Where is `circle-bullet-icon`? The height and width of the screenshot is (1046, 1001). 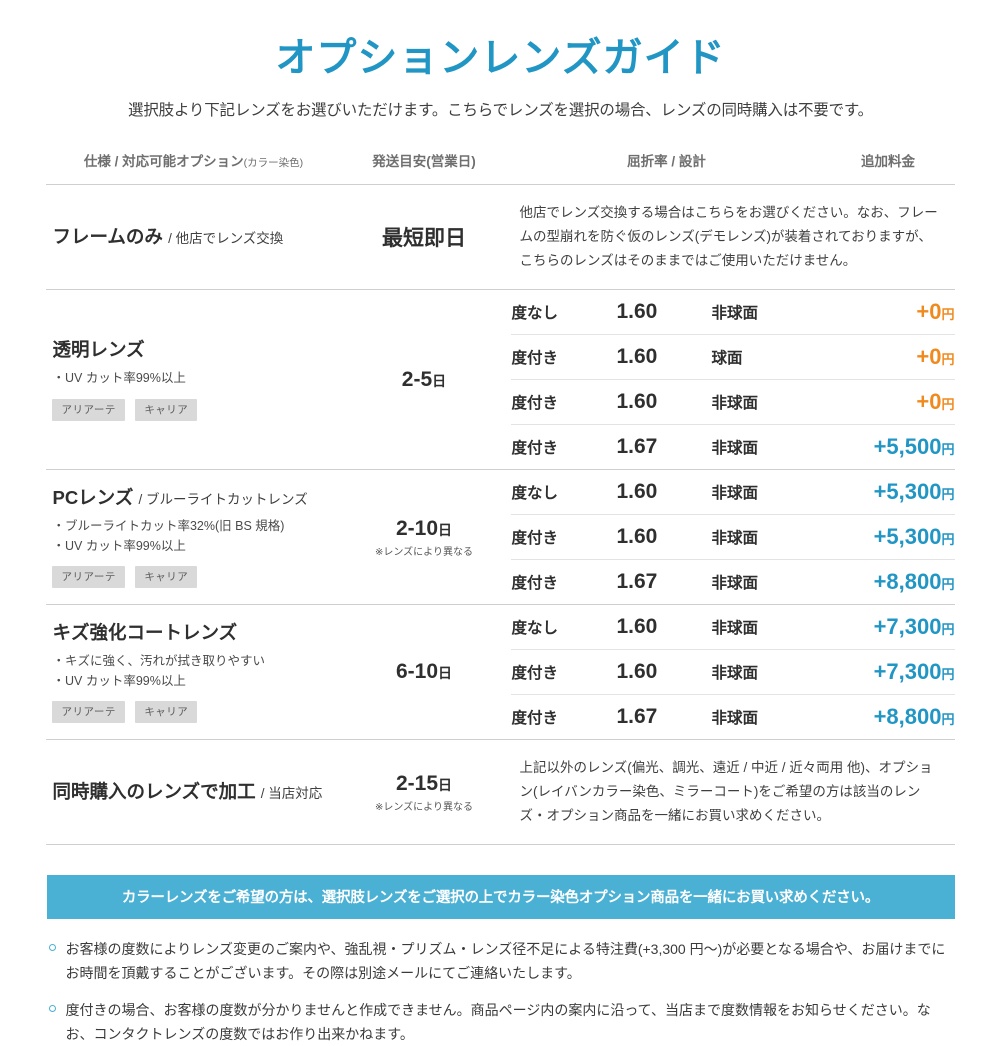
circle-bullet-icon is located at coordinates (52, 948).